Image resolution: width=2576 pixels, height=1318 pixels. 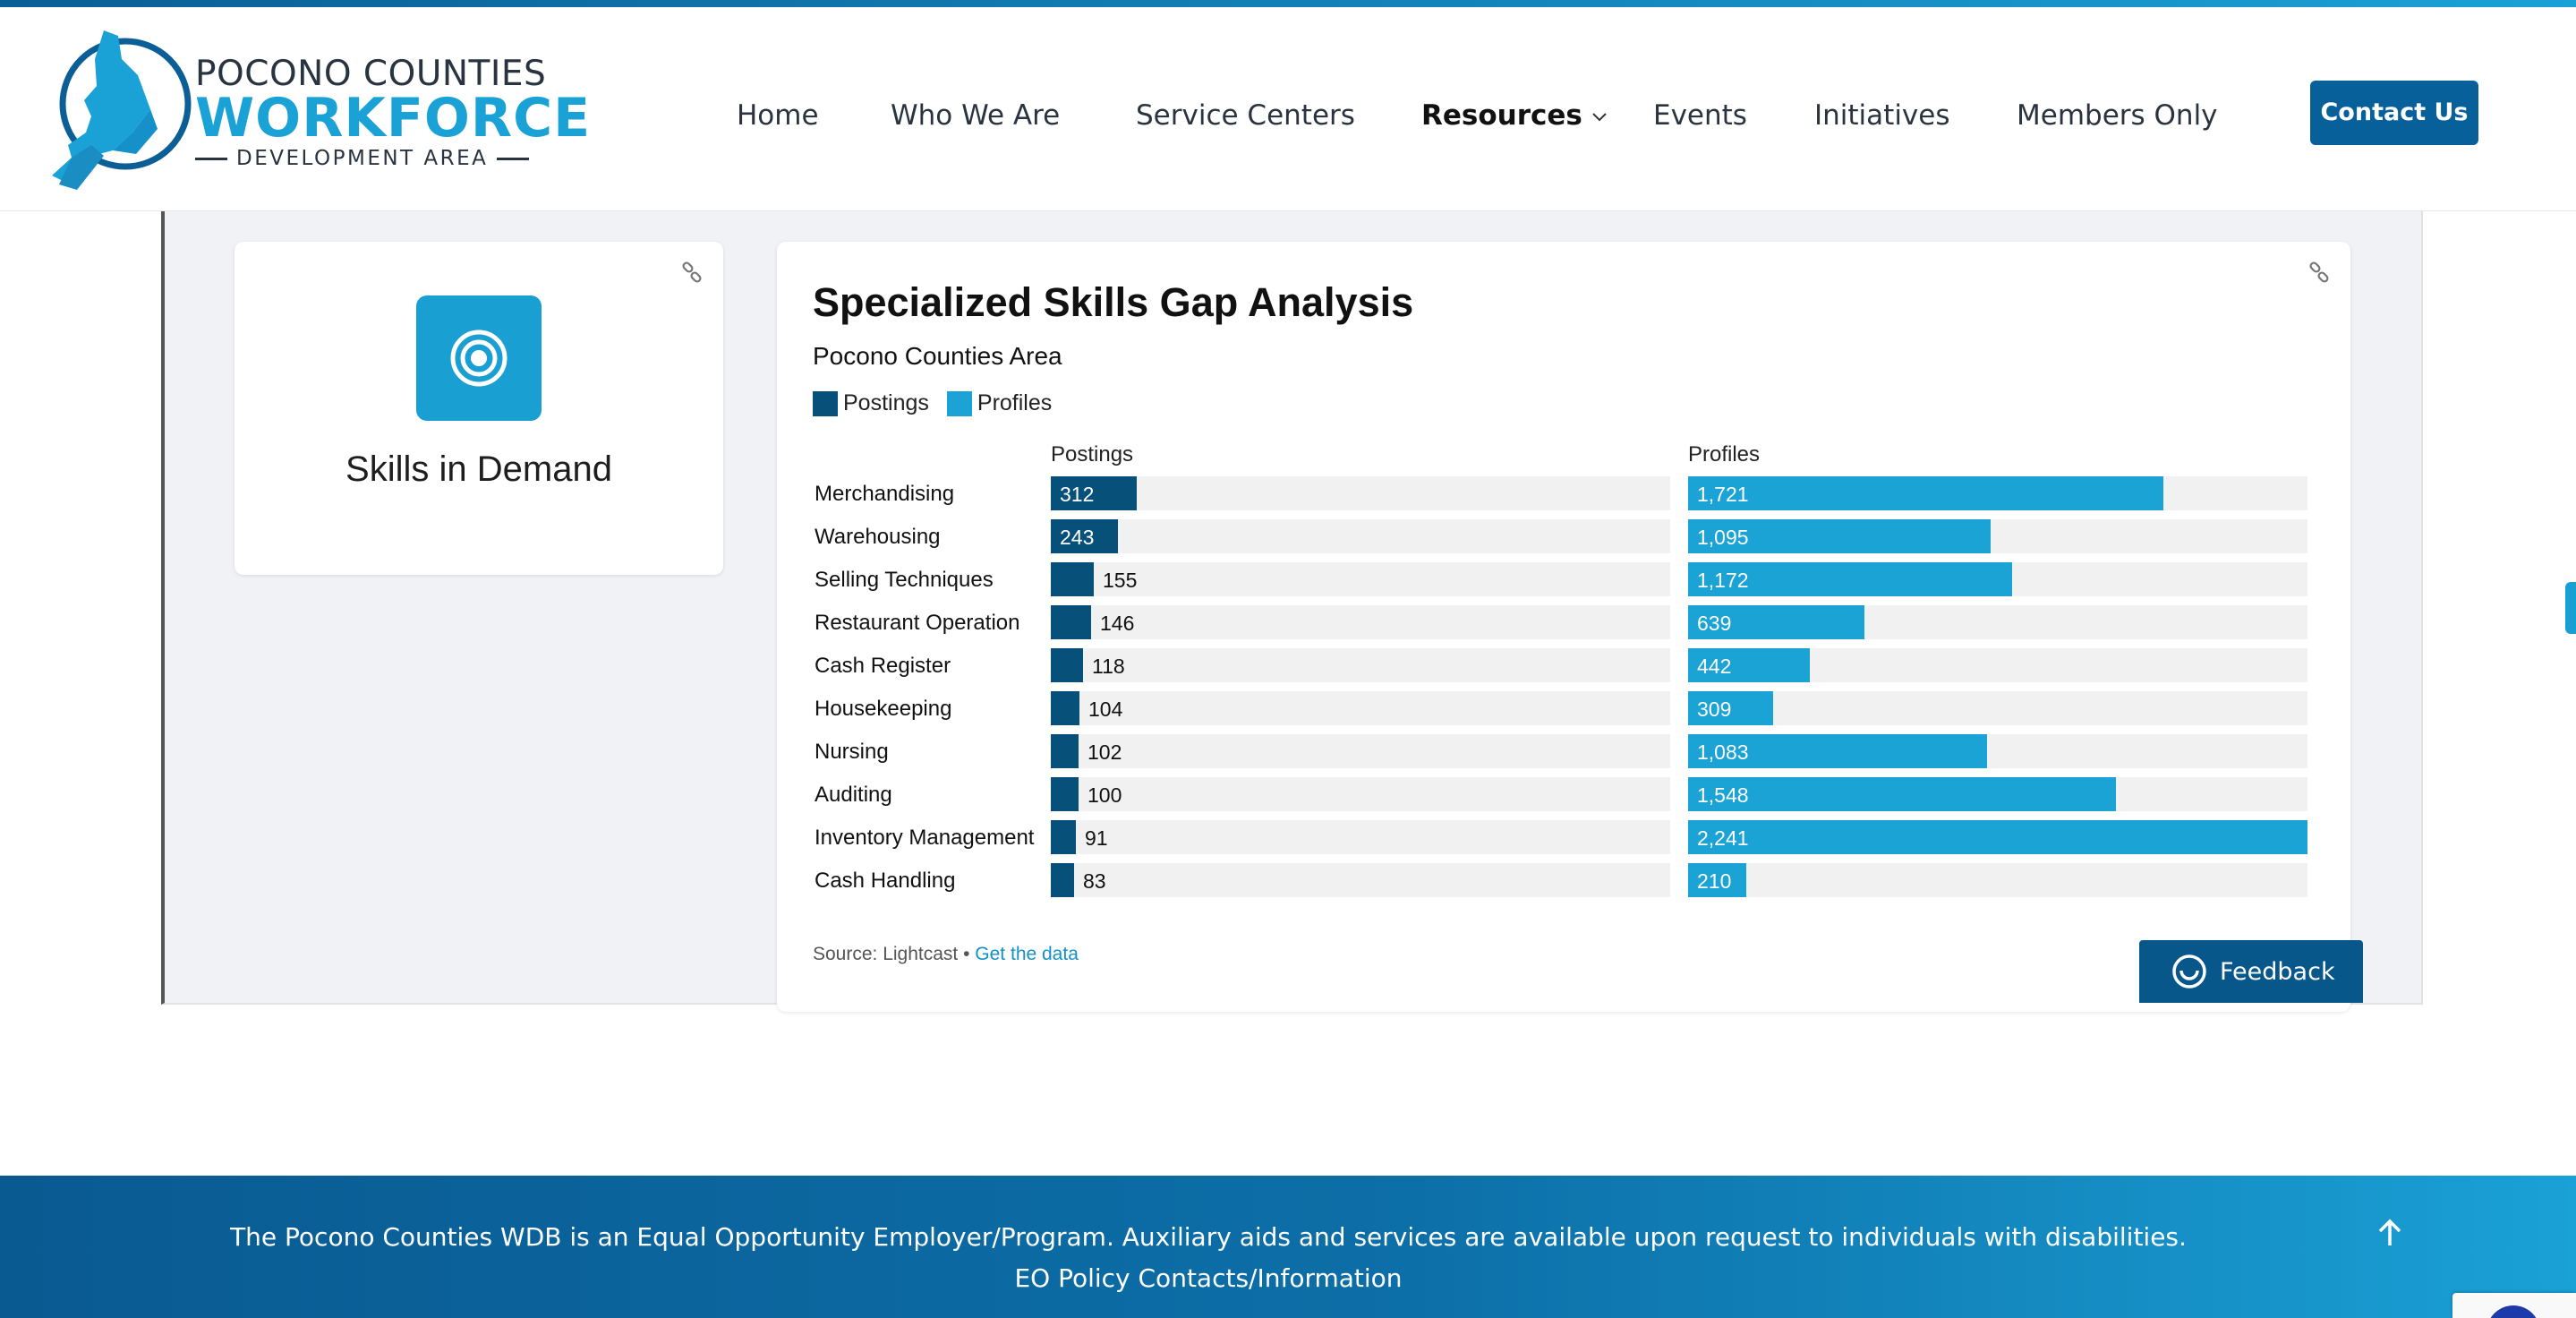 I want to click on profiles-value-label: 442, so click(x=1714, y=666).